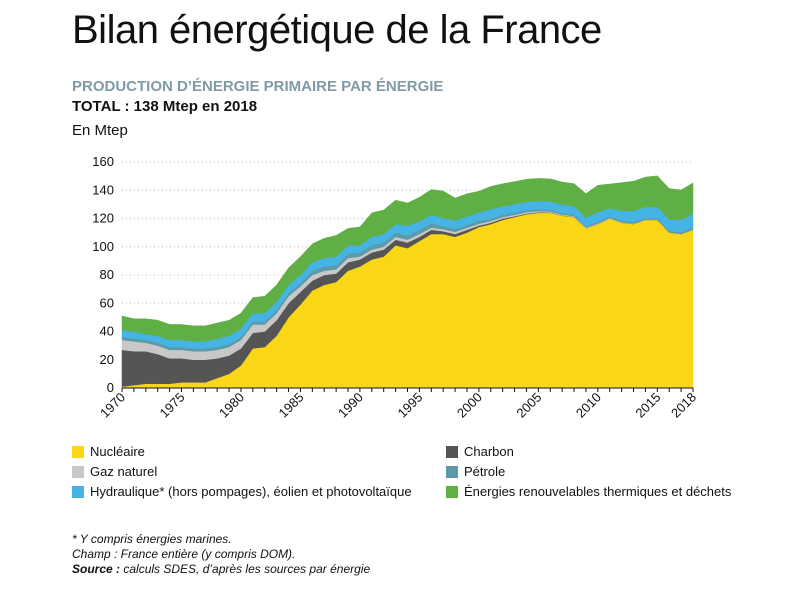  I want to click on x-tick-label: 1980, so click(231, 405).